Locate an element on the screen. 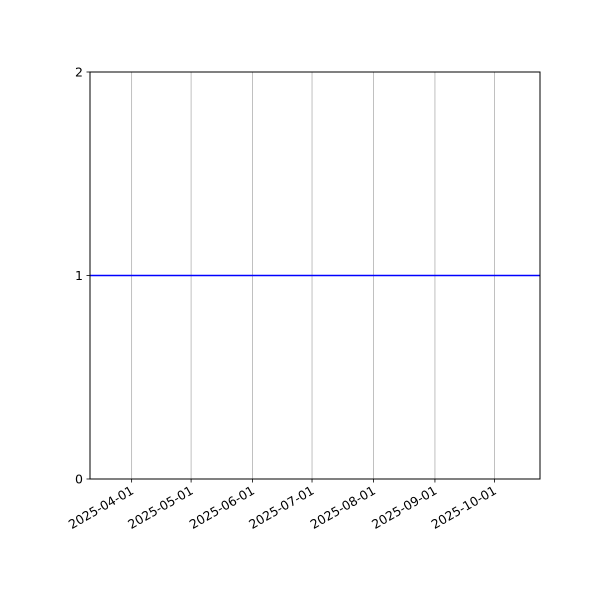 This screenshot has height=600, width=600. y-axis: 0 1 2 is located at coordinates (82, 276).